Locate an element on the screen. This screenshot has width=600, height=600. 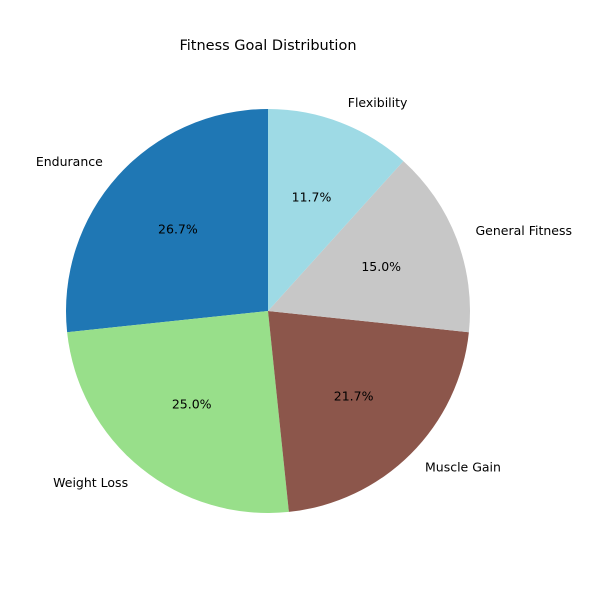
pie-slice-endurance is located at coordinates (166, 221).